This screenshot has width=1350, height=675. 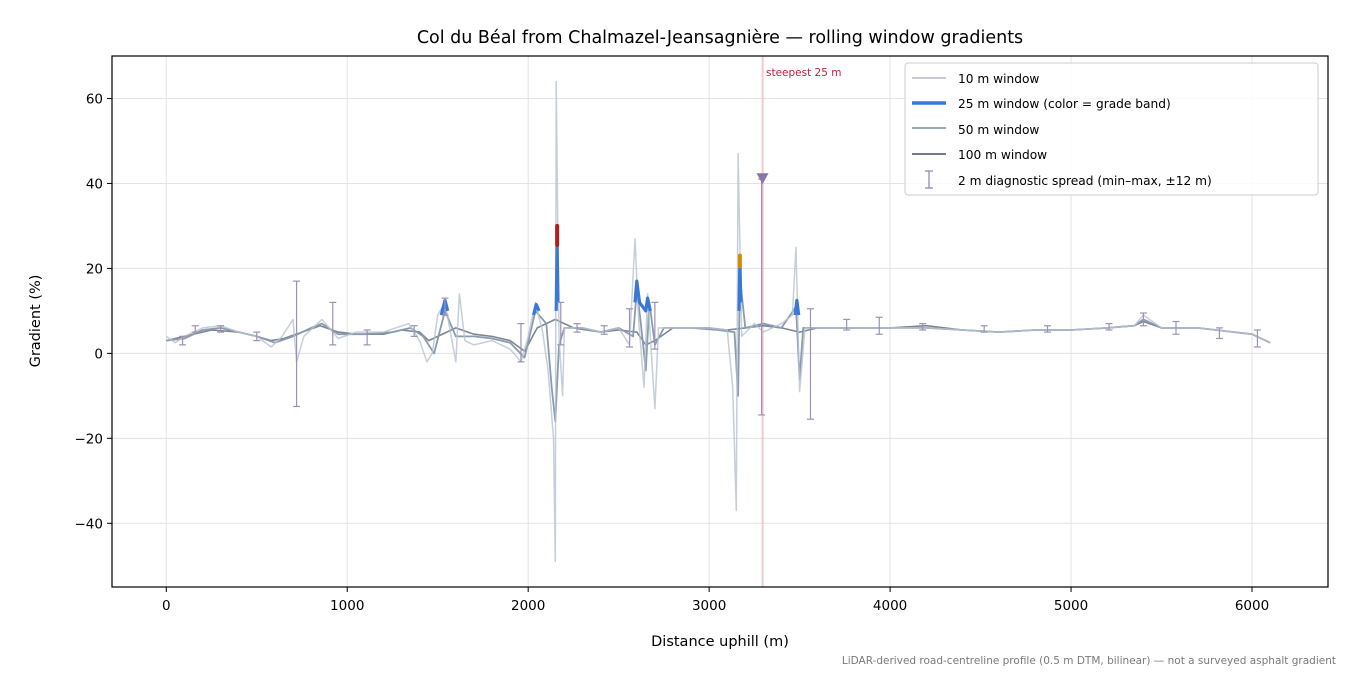 What do you see at coordinates (1064, 104) in the screenshot?
I see `legend-label-25m: 25 m window (color = grade band)` at bounding box center [1064, 104].